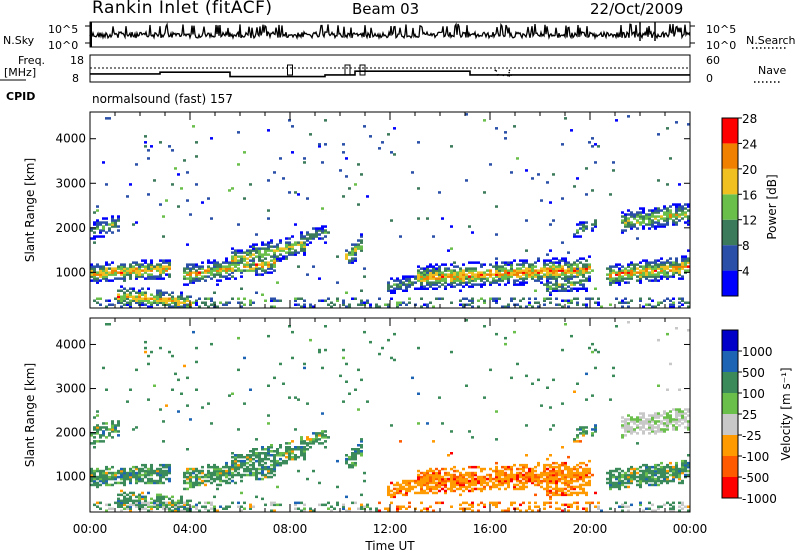 The height and width of the screenshot is (554, 800). What do you see at coordinates (749, 119) in the screenshot?
I see `power-colorbar-tick: 28` at bounding box center [749, 119].